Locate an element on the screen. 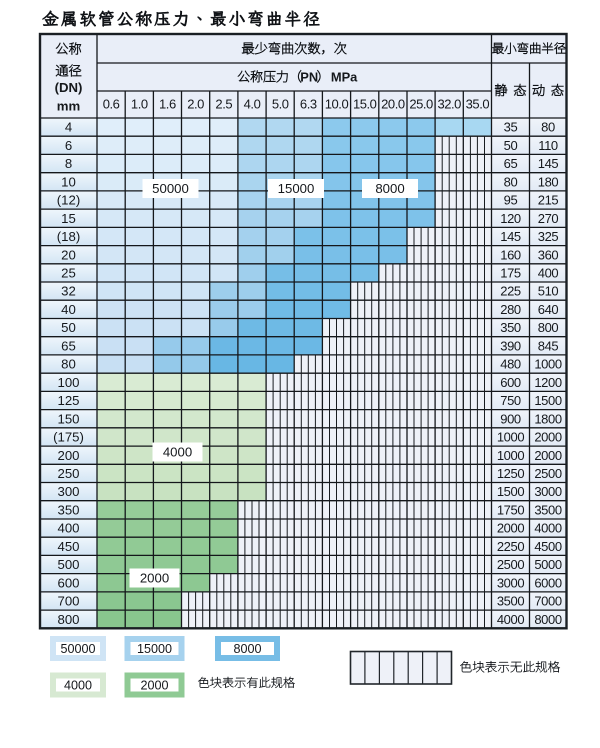  svg-text: 15.0 is located at coordinates (365, 104).